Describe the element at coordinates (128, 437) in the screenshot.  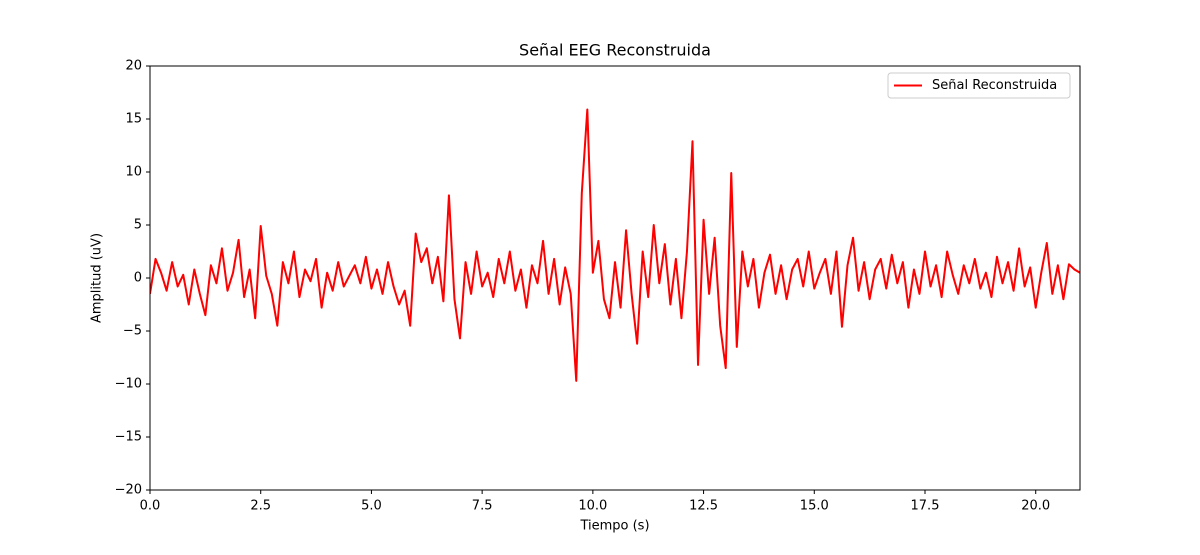
I see `y-tick-label: −15` at that location.